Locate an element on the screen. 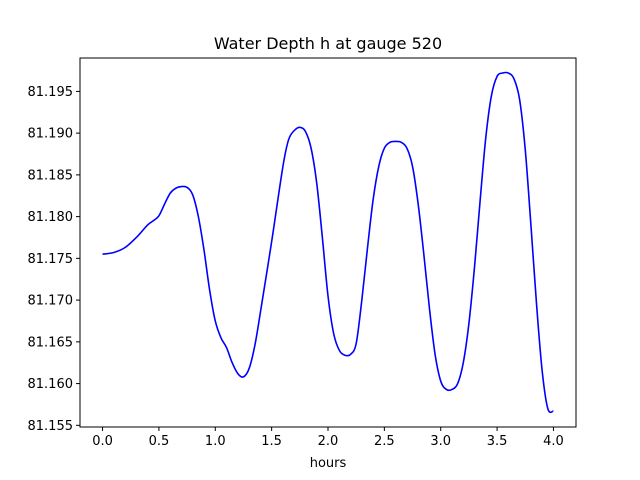  x-tick-label: 0.0 is located at coordinates (102, 441).